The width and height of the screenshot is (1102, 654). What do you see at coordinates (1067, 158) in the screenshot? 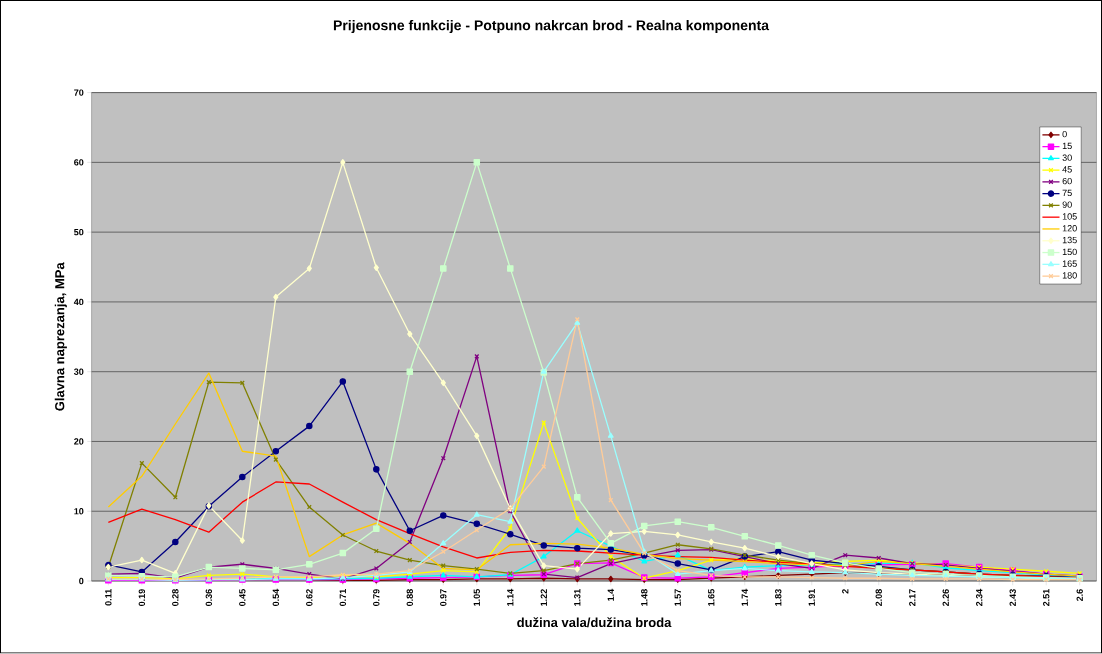
I see `legend-label: 30` at bounding box center [1067, 158].